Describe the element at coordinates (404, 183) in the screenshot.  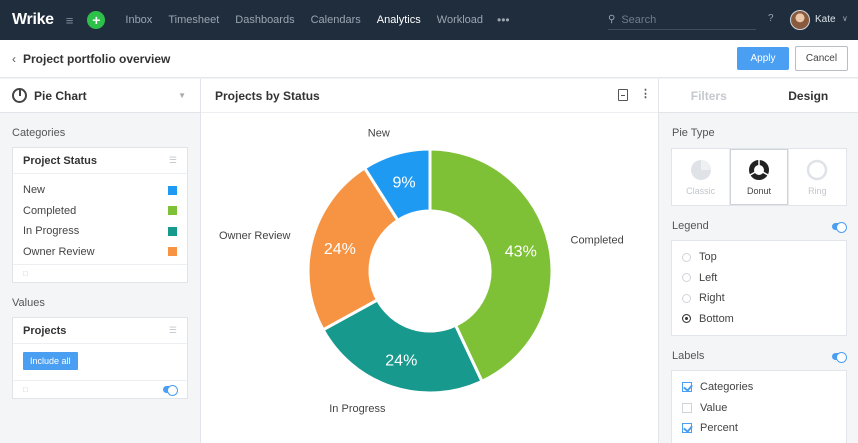
I see `slice-percent-label: 9%` at that location.